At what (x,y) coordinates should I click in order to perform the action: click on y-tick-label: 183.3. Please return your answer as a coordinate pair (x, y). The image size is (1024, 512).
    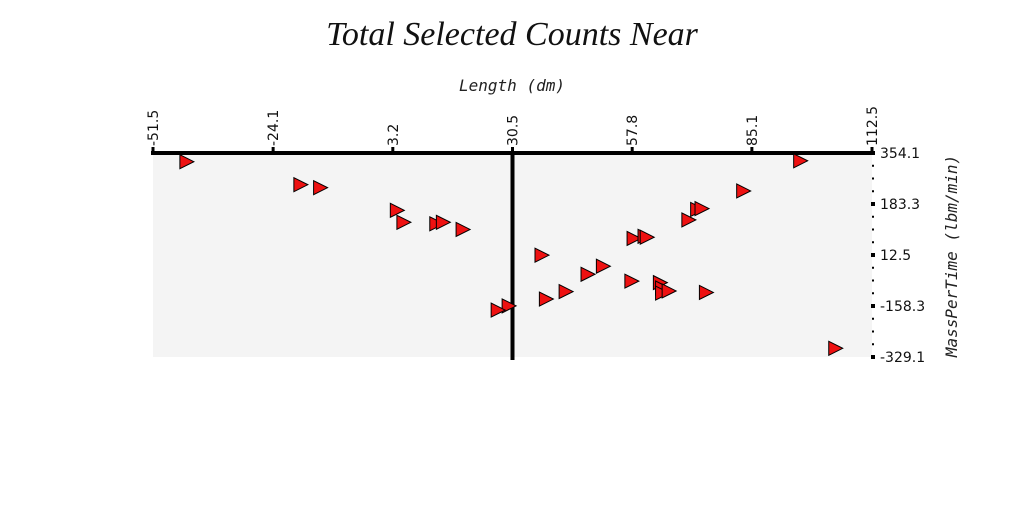
    Looking at the image, I should click on (900, 205).